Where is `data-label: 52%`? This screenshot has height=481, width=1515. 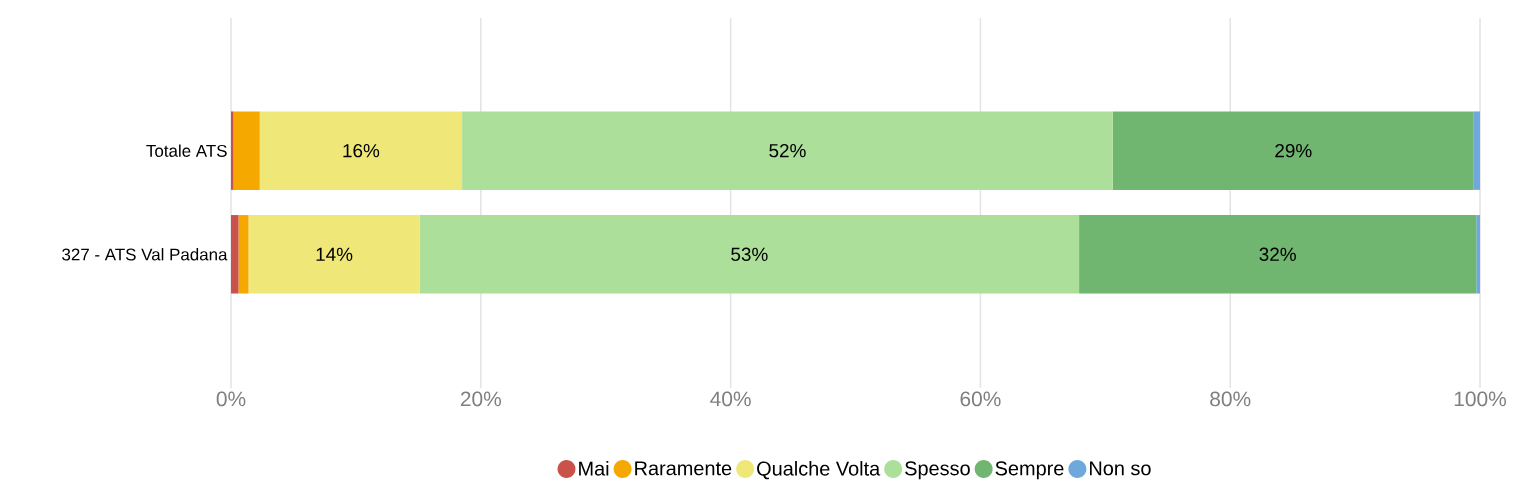
data-label: 52% is located at coordinates (787, 150).